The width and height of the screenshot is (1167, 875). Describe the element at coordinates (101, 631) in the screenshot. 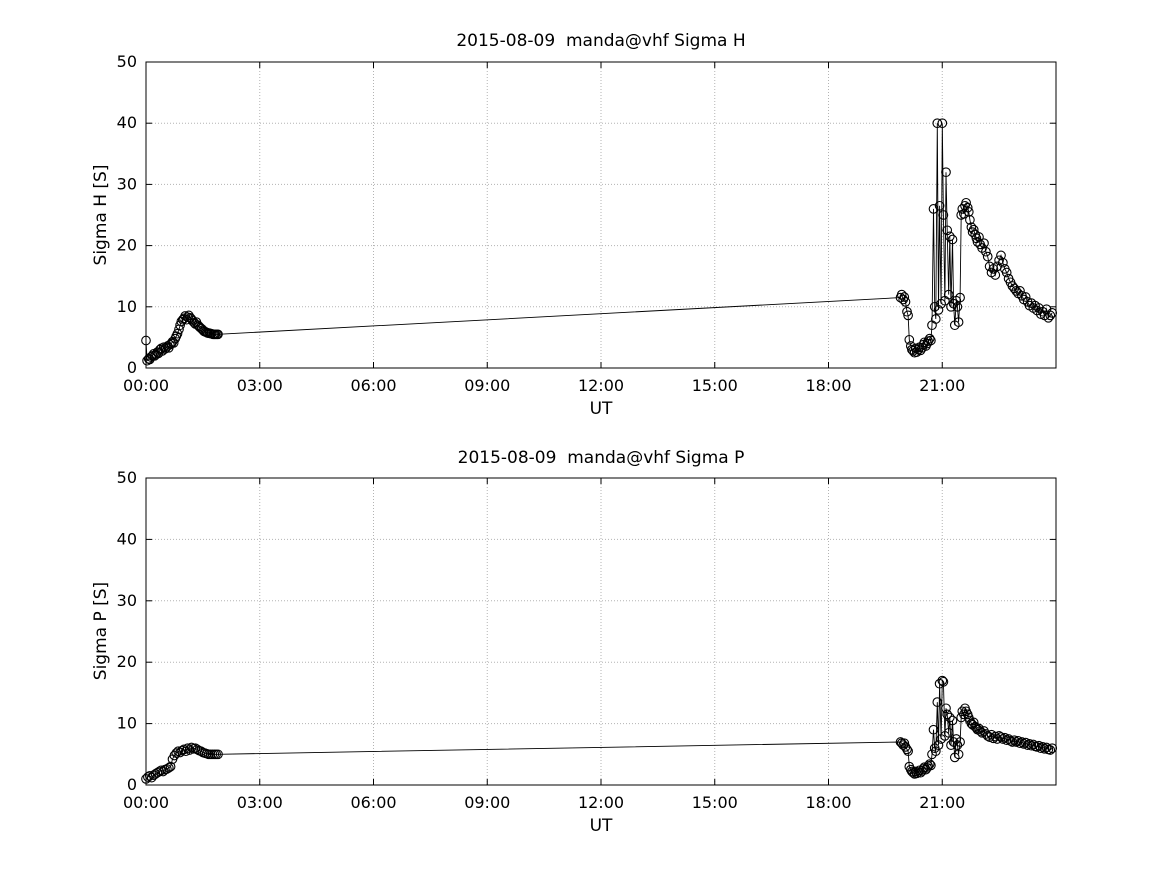

I see `sigma-p-ylabel: Sigma P [S]` at that location.